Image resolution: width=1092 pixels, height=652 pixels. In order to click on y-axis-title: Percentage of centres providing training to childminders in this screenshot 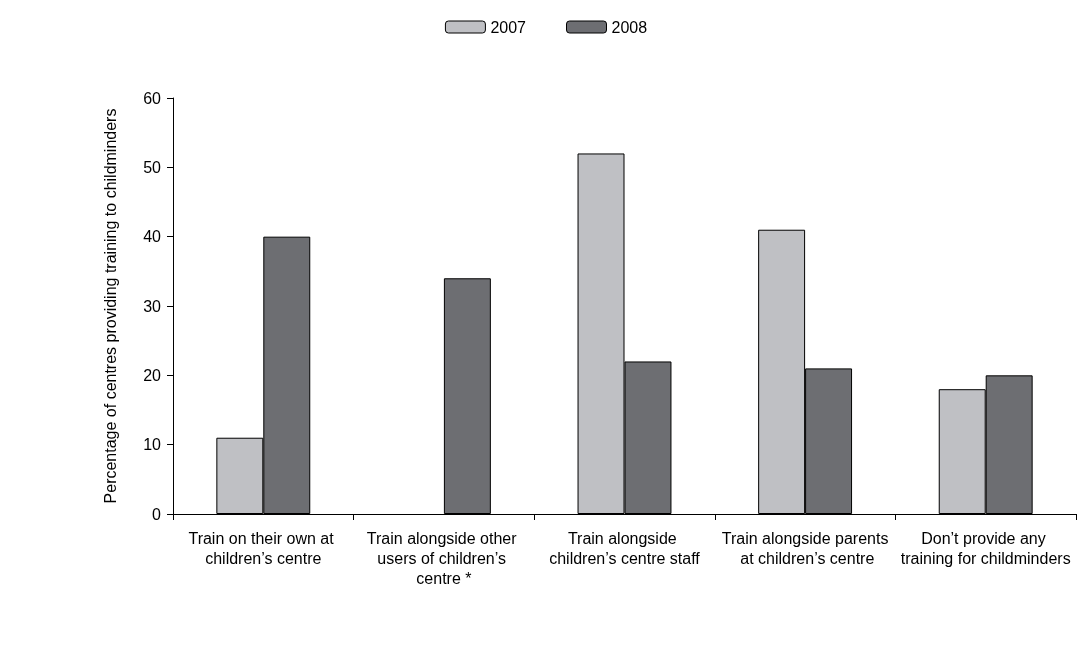, I will do `click(110, 306)`.